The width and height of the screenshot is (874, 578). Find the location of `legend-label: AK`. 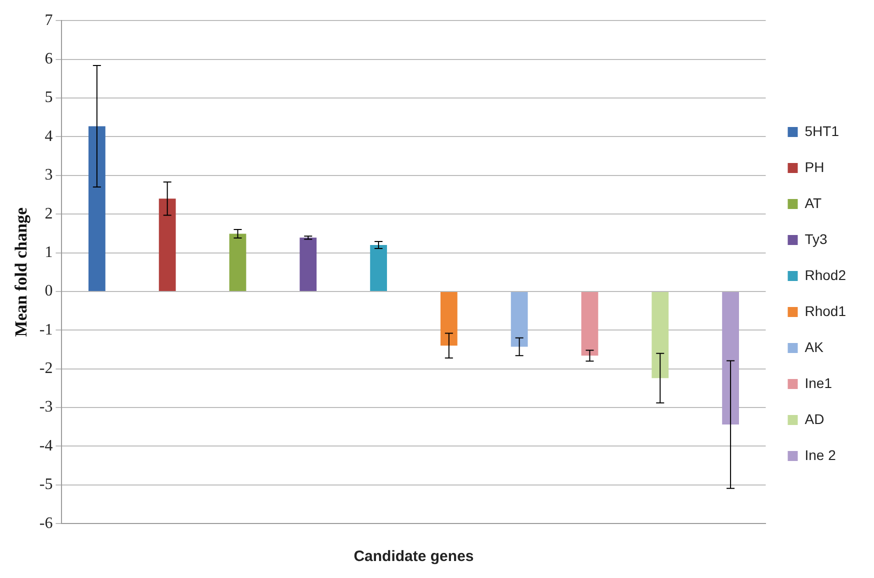

legend-label: AK is located at coordinates (814, 346).